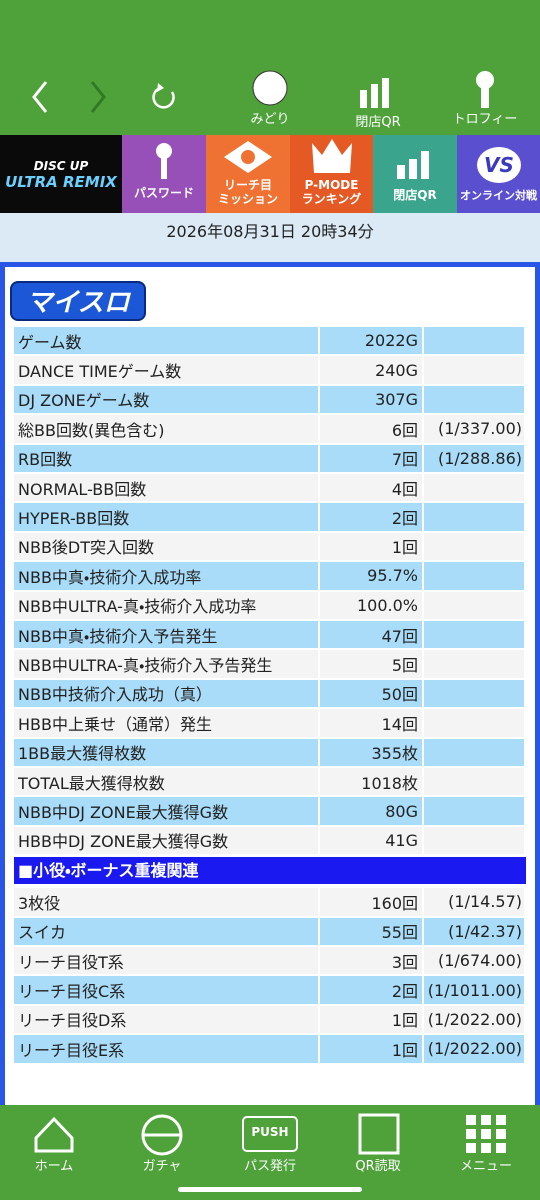 The width and height of the screenshot is (540, 1200). I want to click on tile-label: ミッション, so click(247, 199).